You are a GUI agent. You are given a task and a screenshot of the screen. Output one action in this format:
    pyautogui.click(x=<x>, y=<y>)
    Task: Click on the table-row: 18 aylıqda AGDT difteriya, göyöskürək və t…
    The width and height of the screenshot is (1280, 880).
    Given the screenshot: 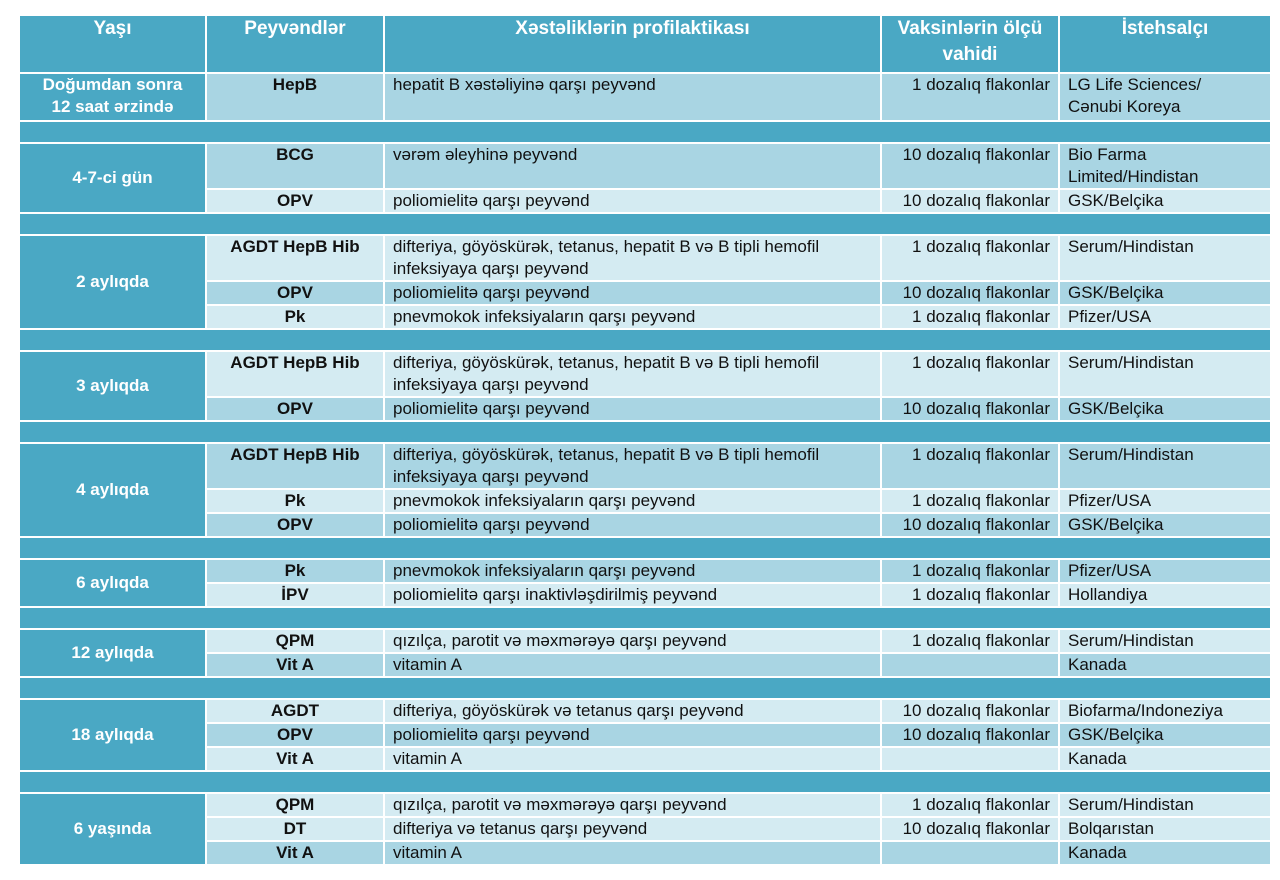 What is the action you would take?
    pyautogui.click(x=645, y=735)
    